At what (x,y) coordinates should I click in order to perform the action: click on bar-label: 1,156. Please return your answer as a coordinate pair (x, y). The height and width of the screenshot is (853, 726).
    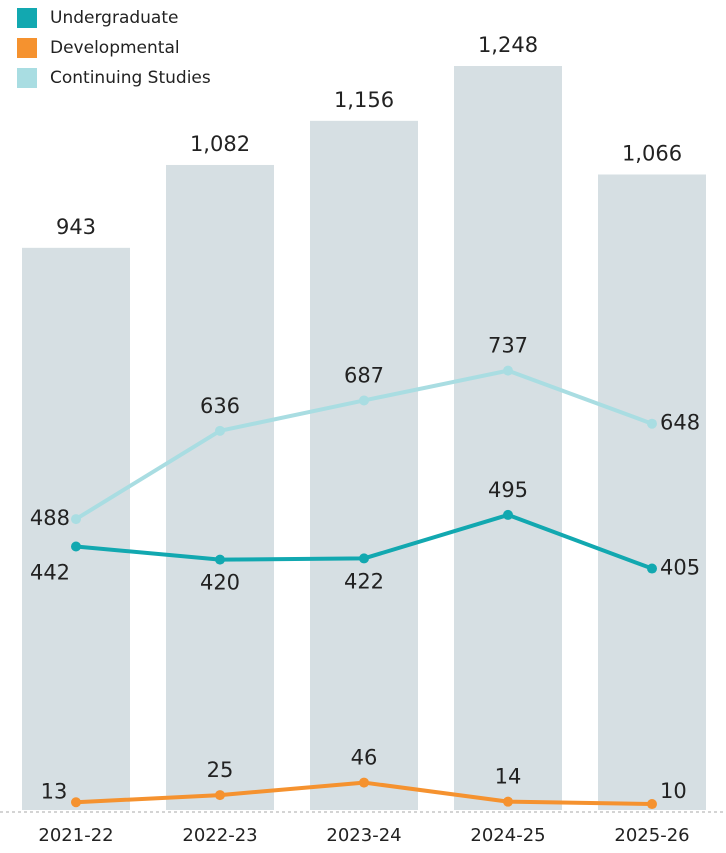
    Looking at the image, I should click on (364, 100).